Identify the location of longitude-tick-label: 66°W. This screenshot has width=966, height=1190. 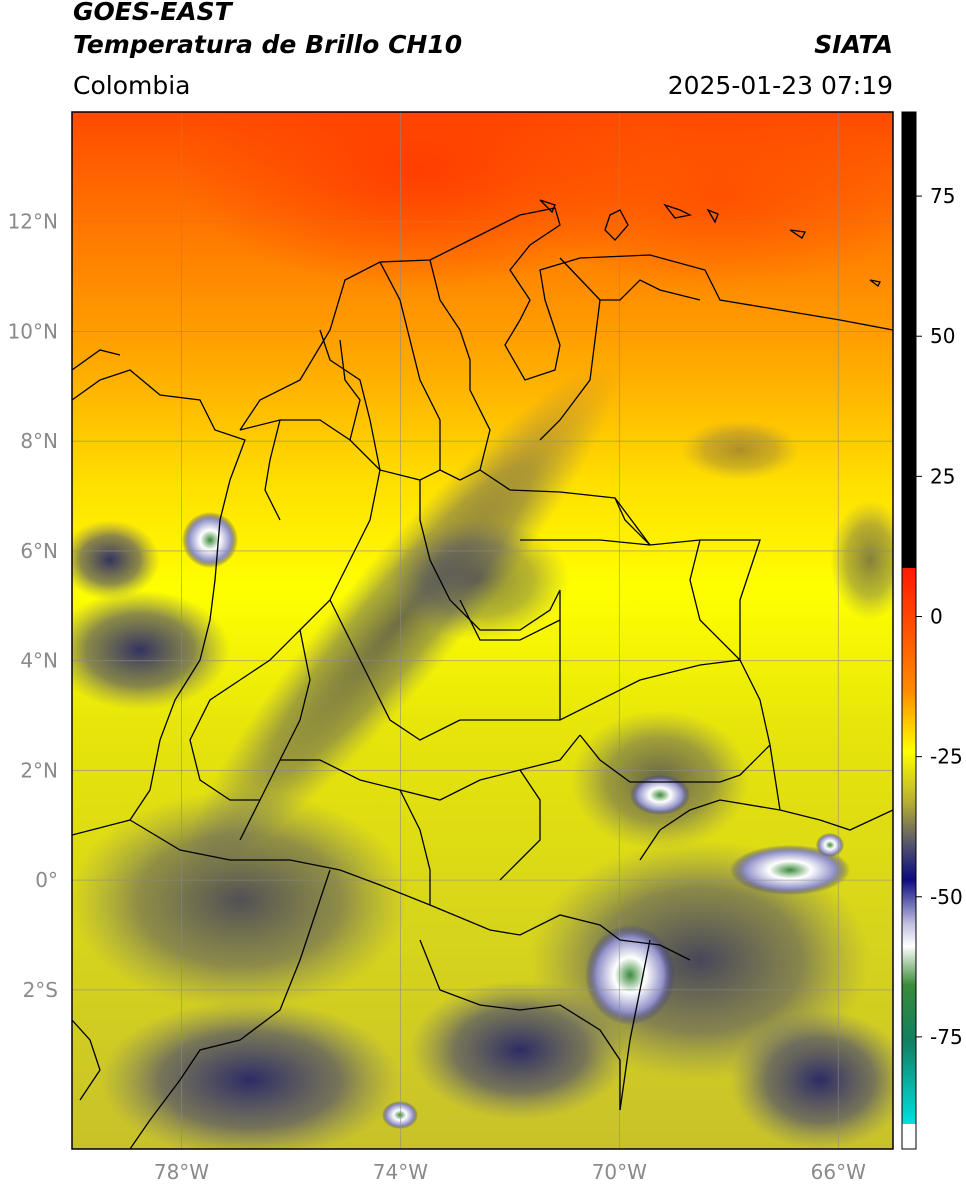
(838, 1172).